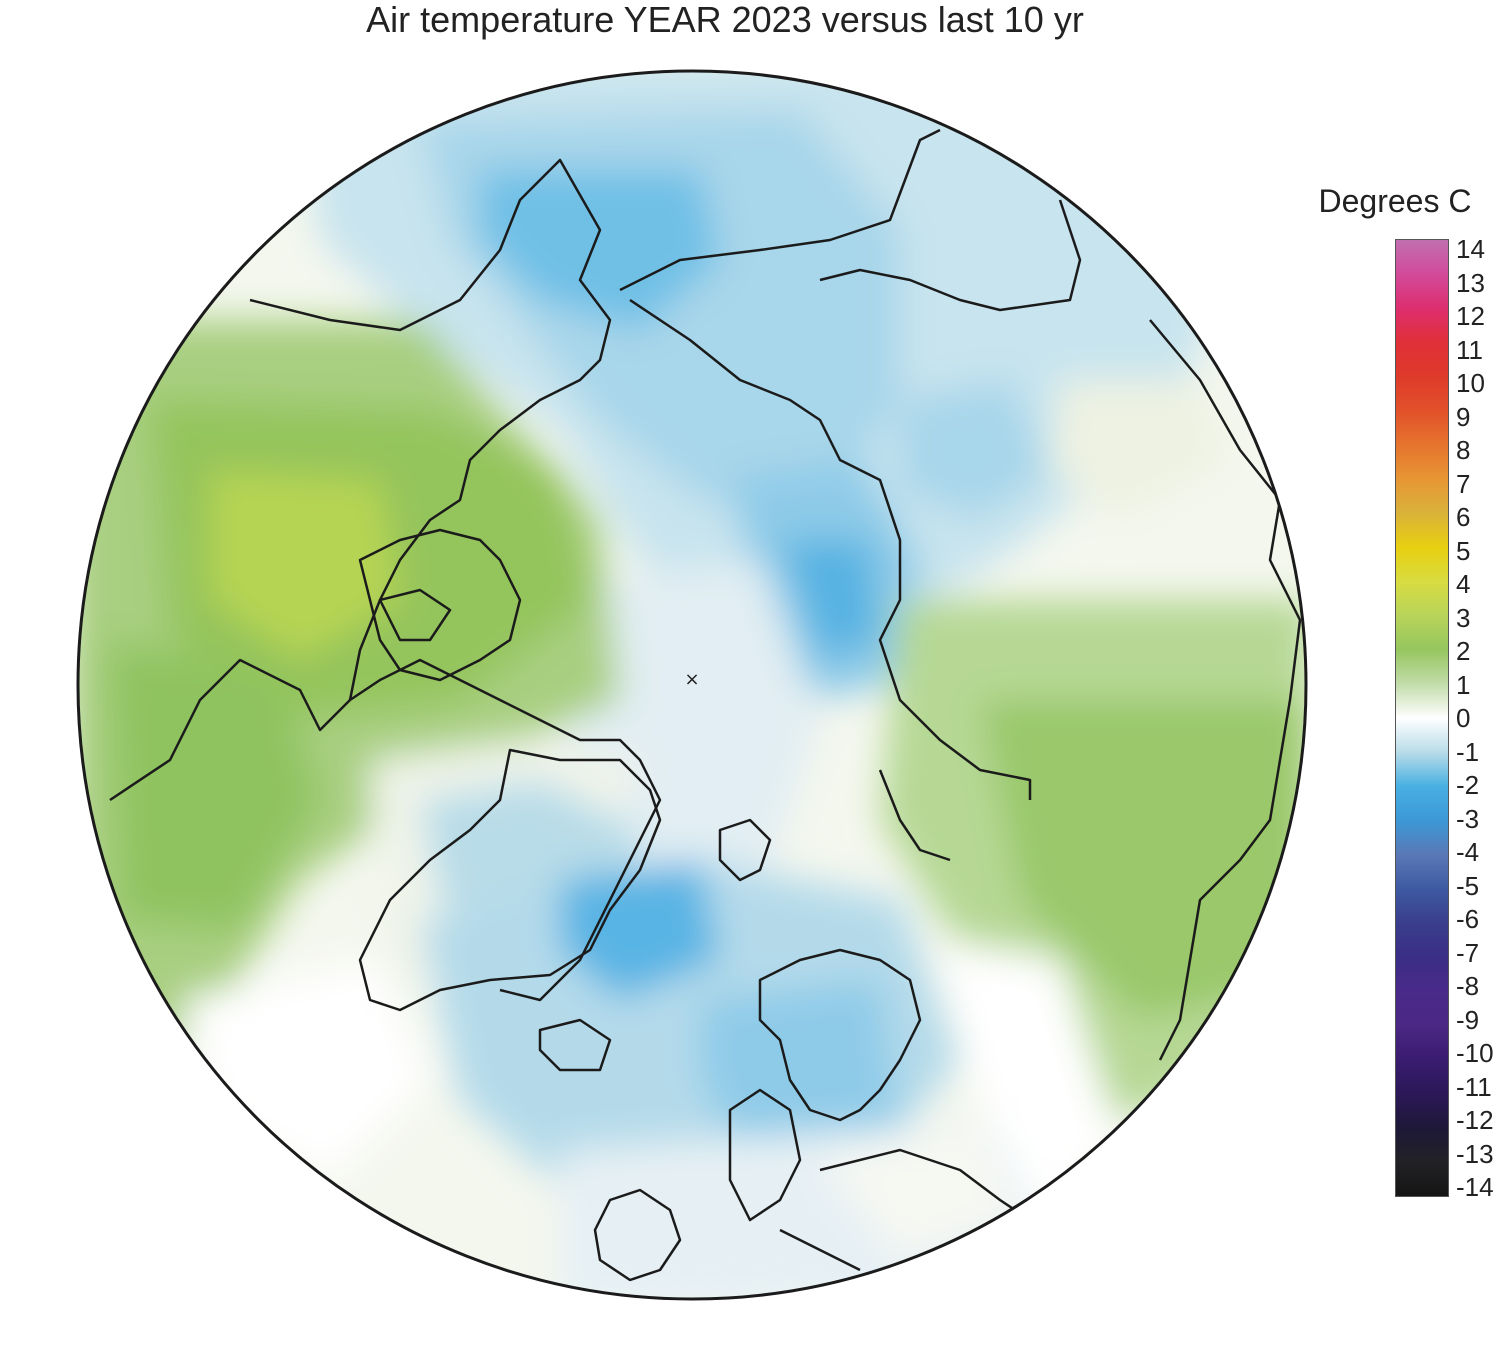  I want to click on colorbar-tick-label: -10, so click(1475, 1053).